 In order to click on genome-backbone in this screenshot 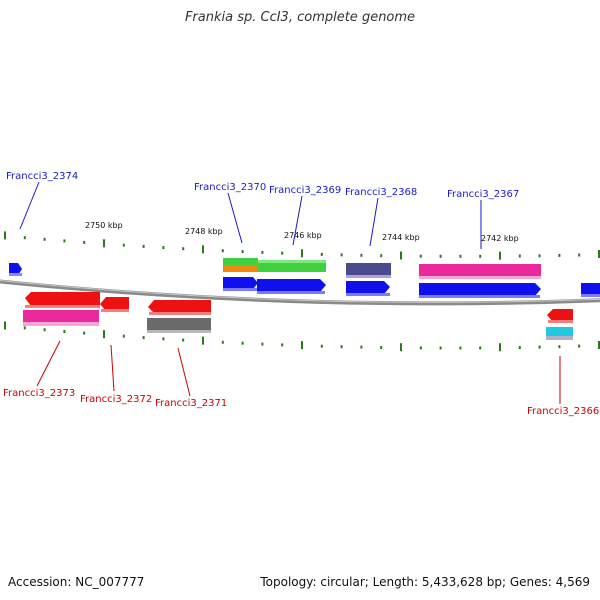, I will do `click(300, 292)`.